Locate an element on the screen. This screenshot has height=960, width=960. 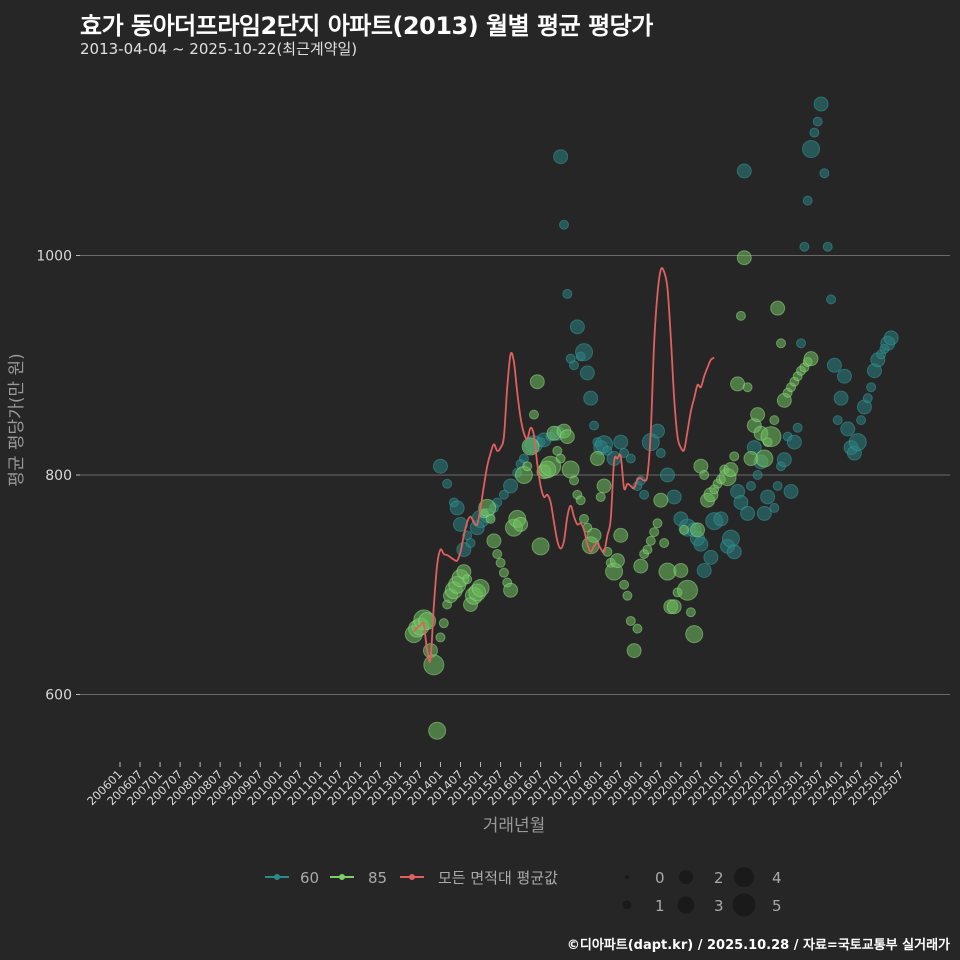
legend: 60 85 모든 면적대 평균값 0 1 2 3 4 5 is located at coordinates (523, 892).